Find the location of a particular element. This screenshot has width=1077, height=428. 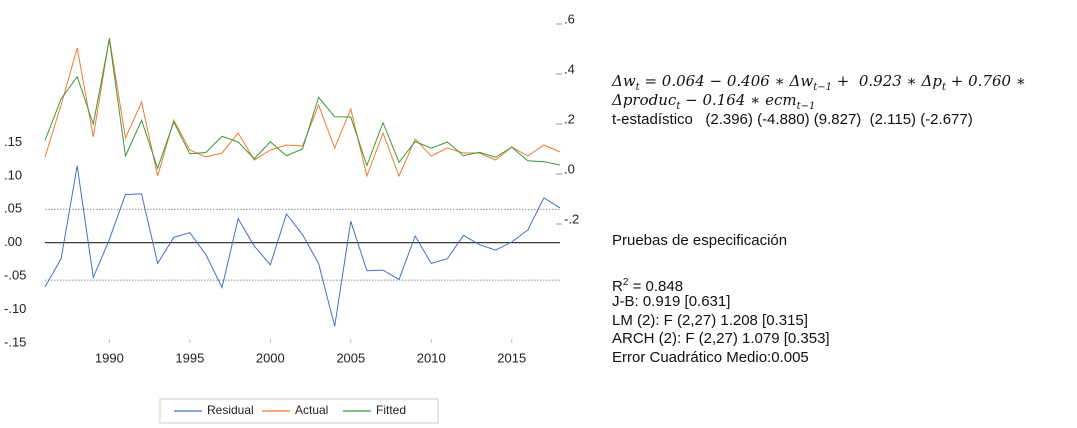

equation-term: = 0.064 − 0.406 ∗ Δw is located at coordinates (726, 81).